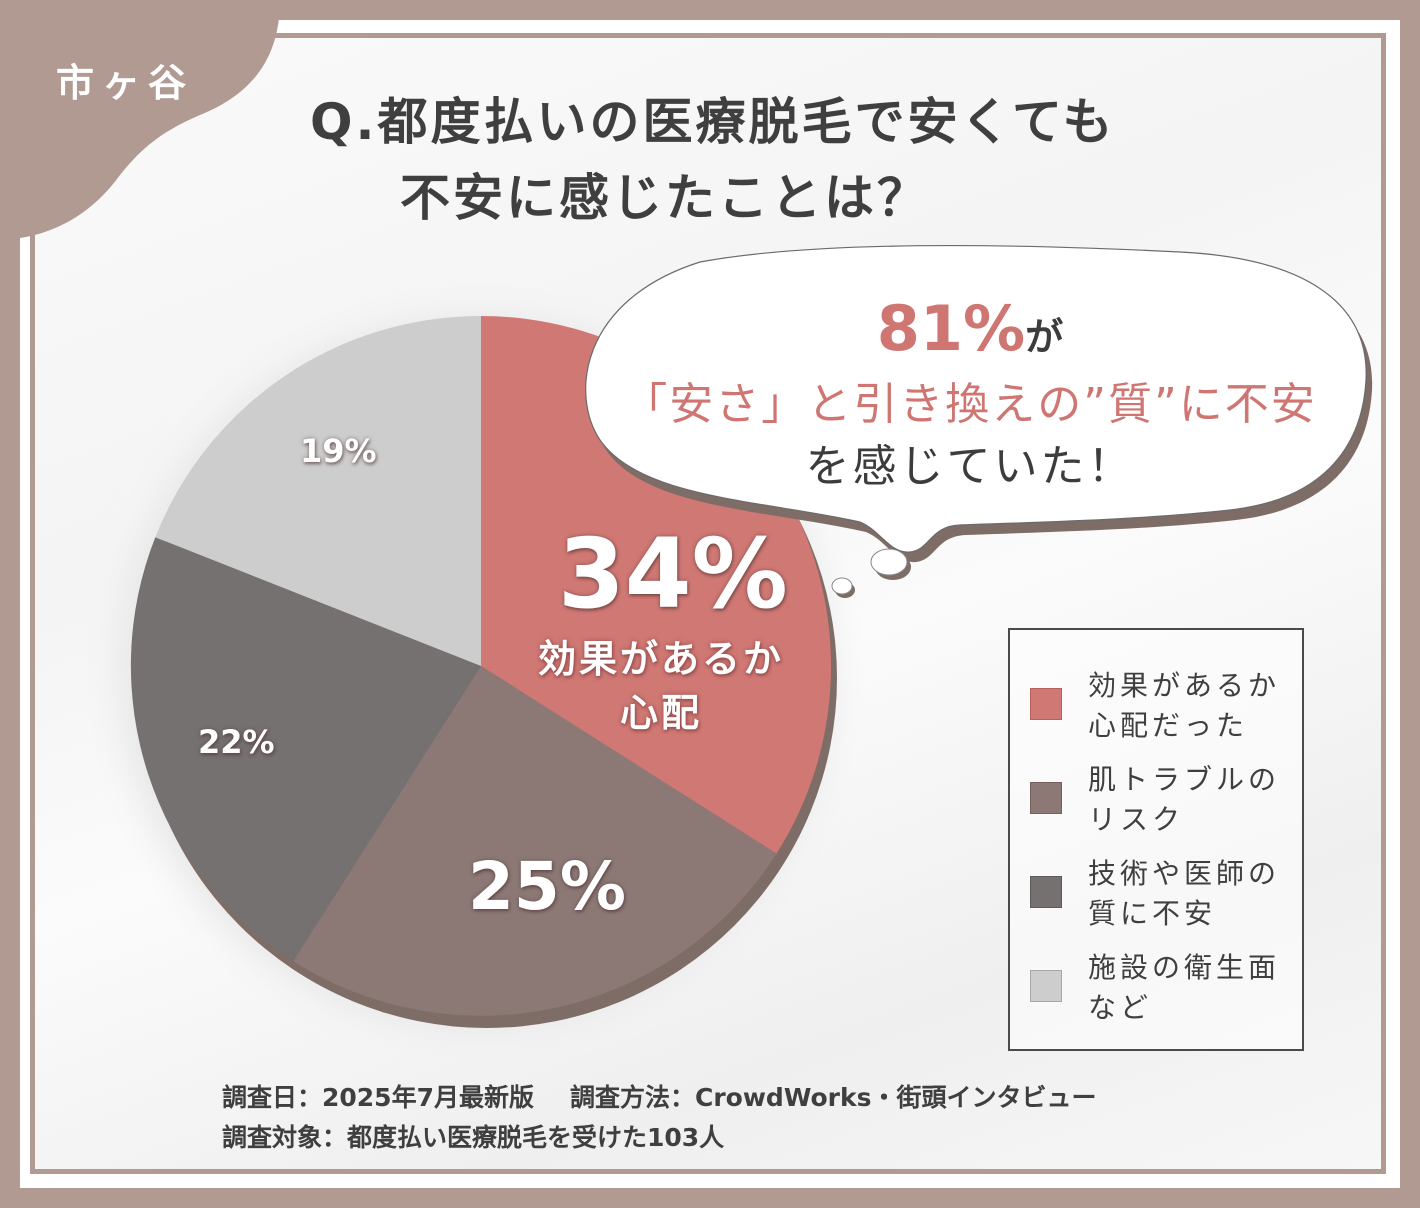  Describe the element at coordinates (1046, 704) in the screenshot. I see `legend-swatch-red` at that location.